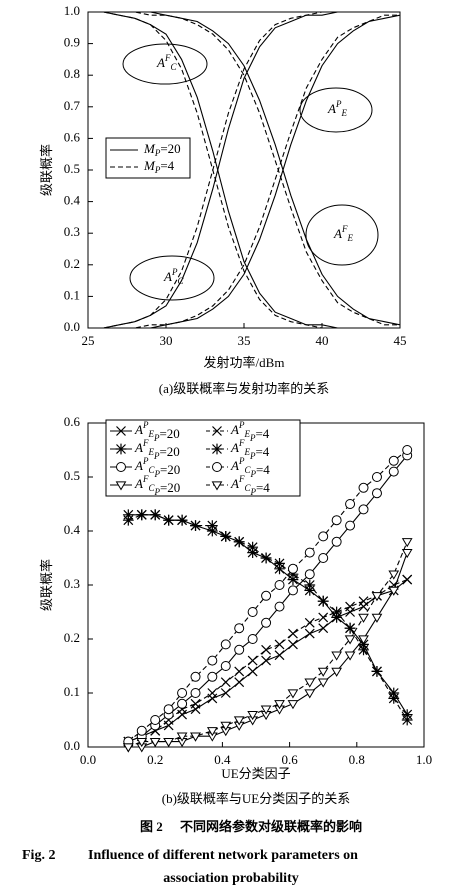 The width and height of the screenshot is (462, 893). Describe the element at coordinates (38, 855) in the screenshot. I see `figure-label-en: Fig. 2` at that location.